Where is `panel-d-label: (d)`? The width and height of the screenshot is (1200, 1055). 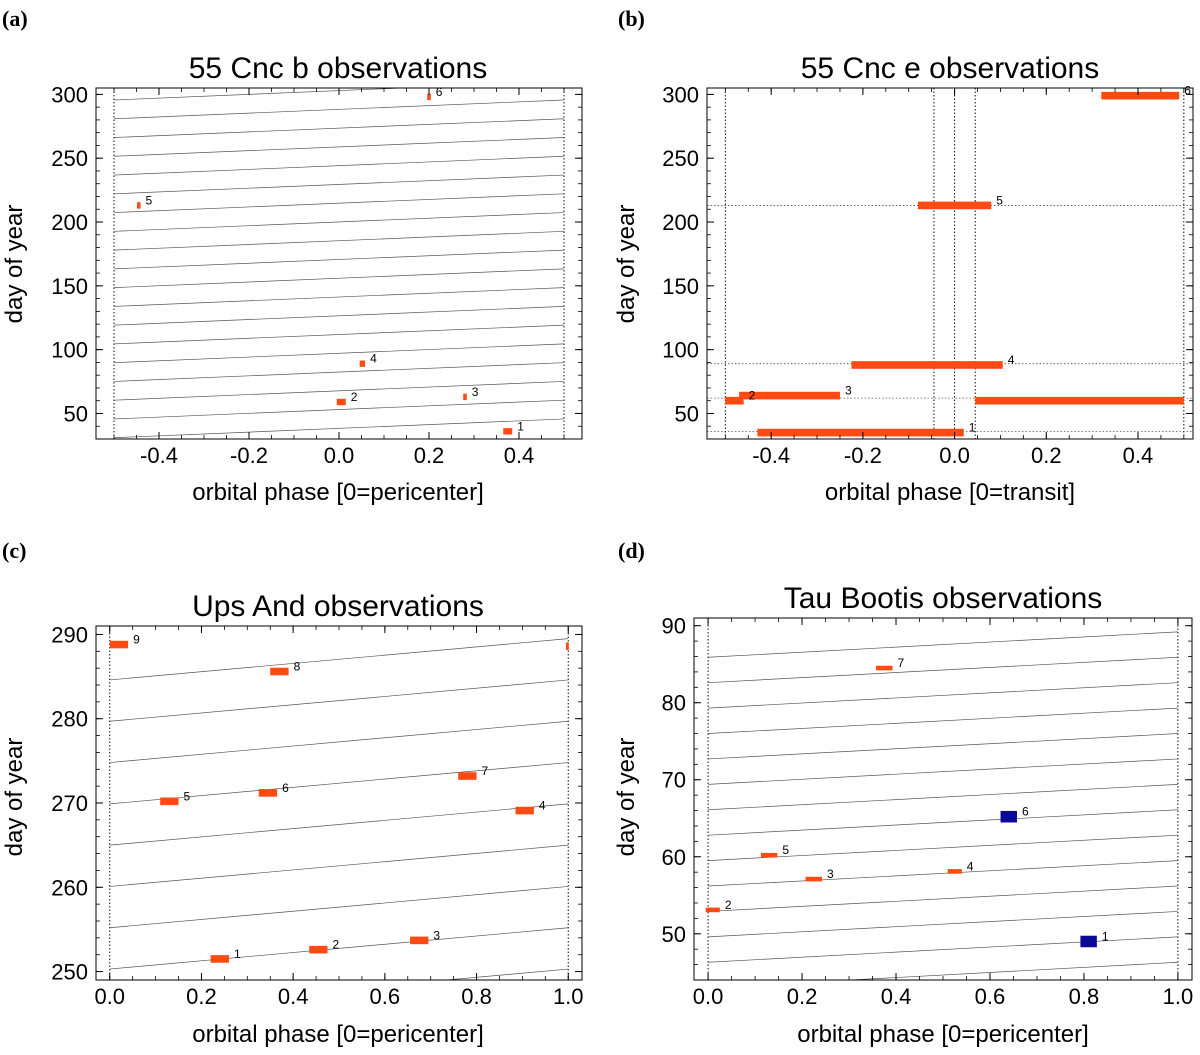 panel-d-label: (d) is located at coordinates (631, 550).